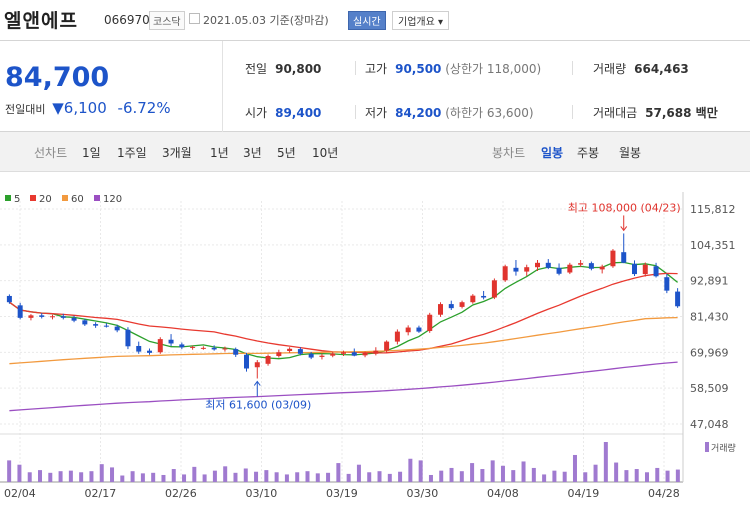 This screenshot has height=510, width=750. Describe the element at coordinates (343, 386) in the screenshot. I see `ma120-line` at that location.